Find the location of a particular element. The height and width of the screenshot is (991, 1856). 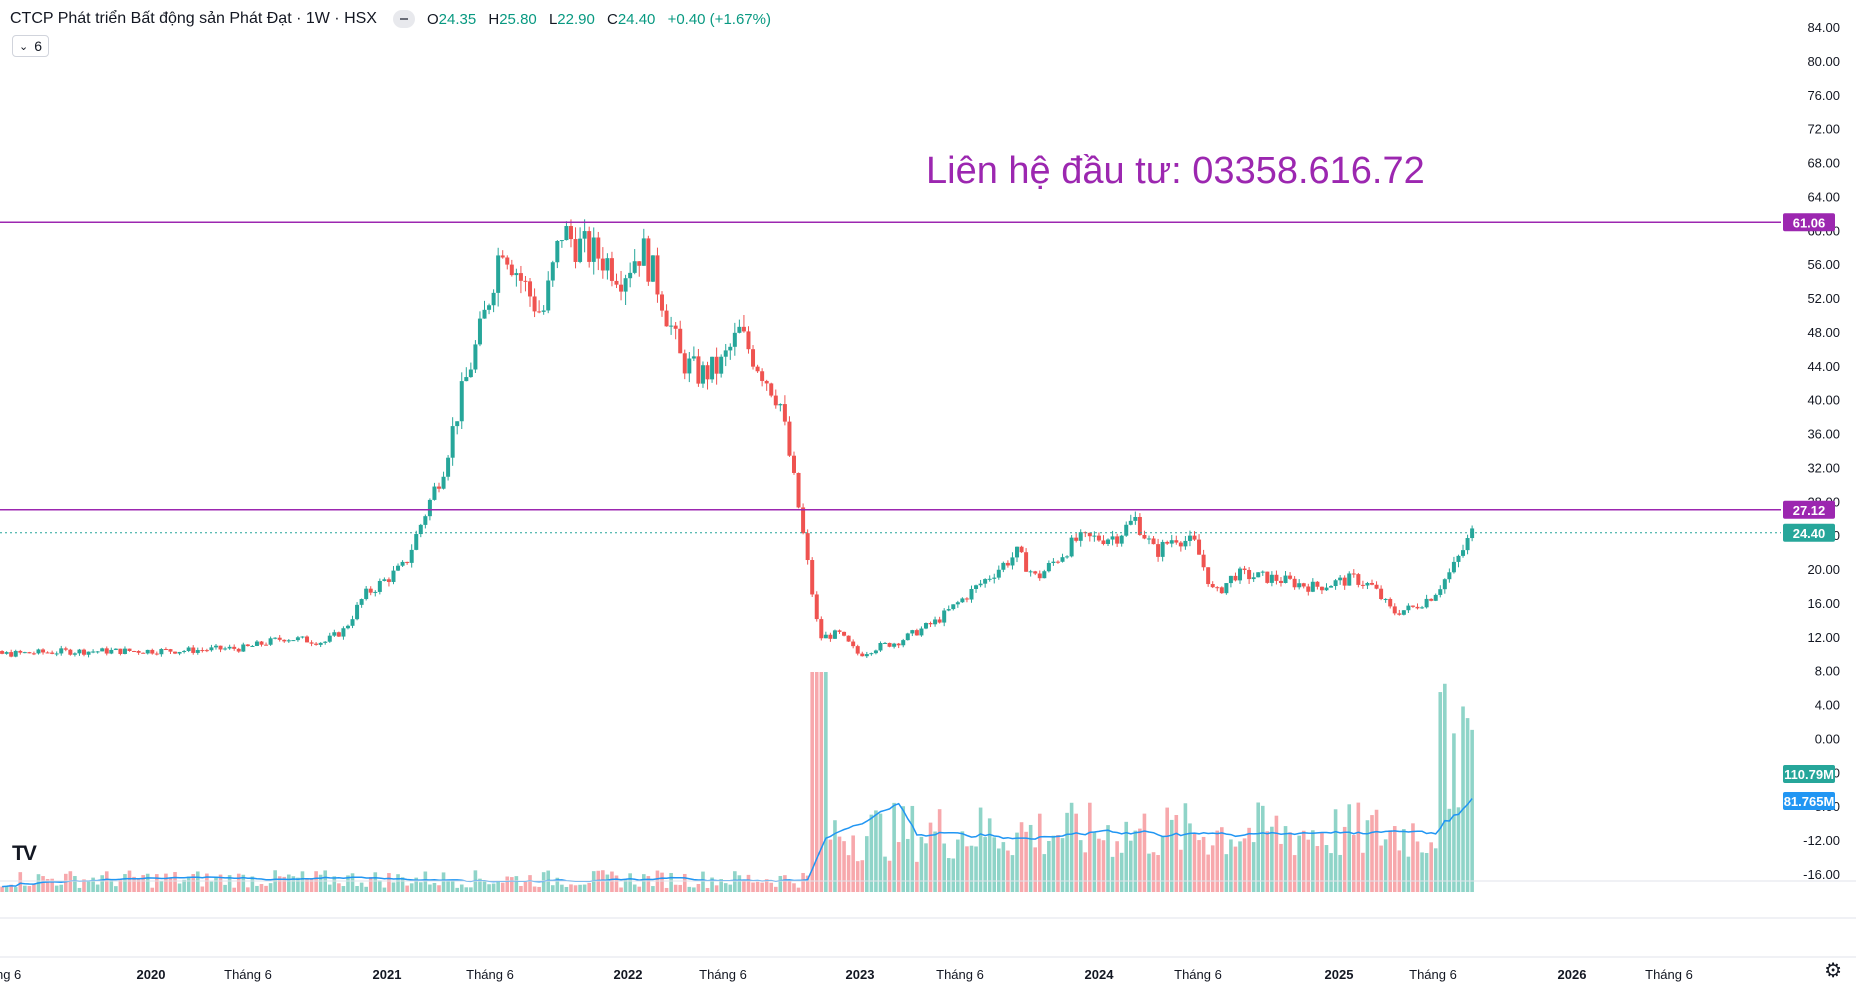

low-key: L is located at coordinates (553, 19).